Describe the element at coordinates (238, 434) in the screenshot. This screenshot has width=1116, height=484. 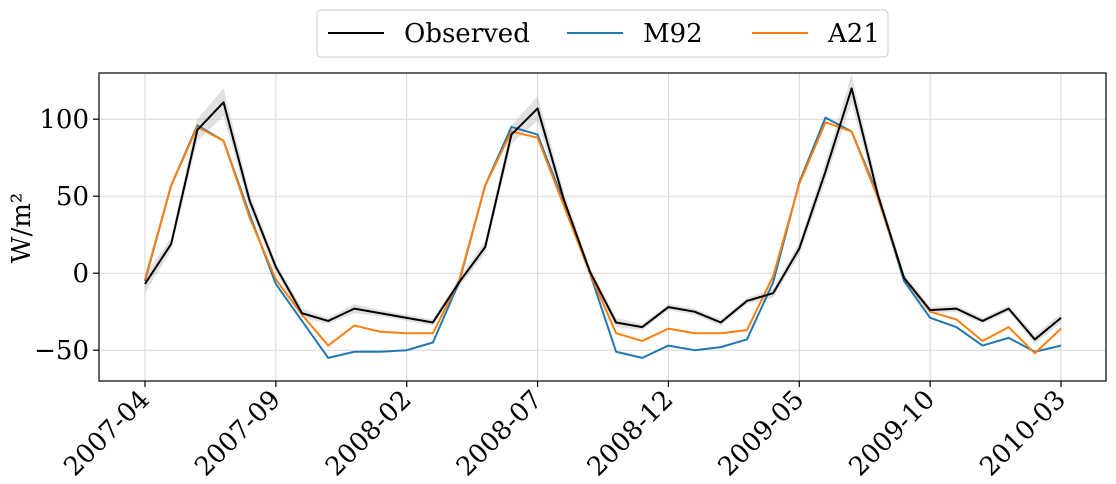
I see `x-tick-label: 2007-09` at that location.